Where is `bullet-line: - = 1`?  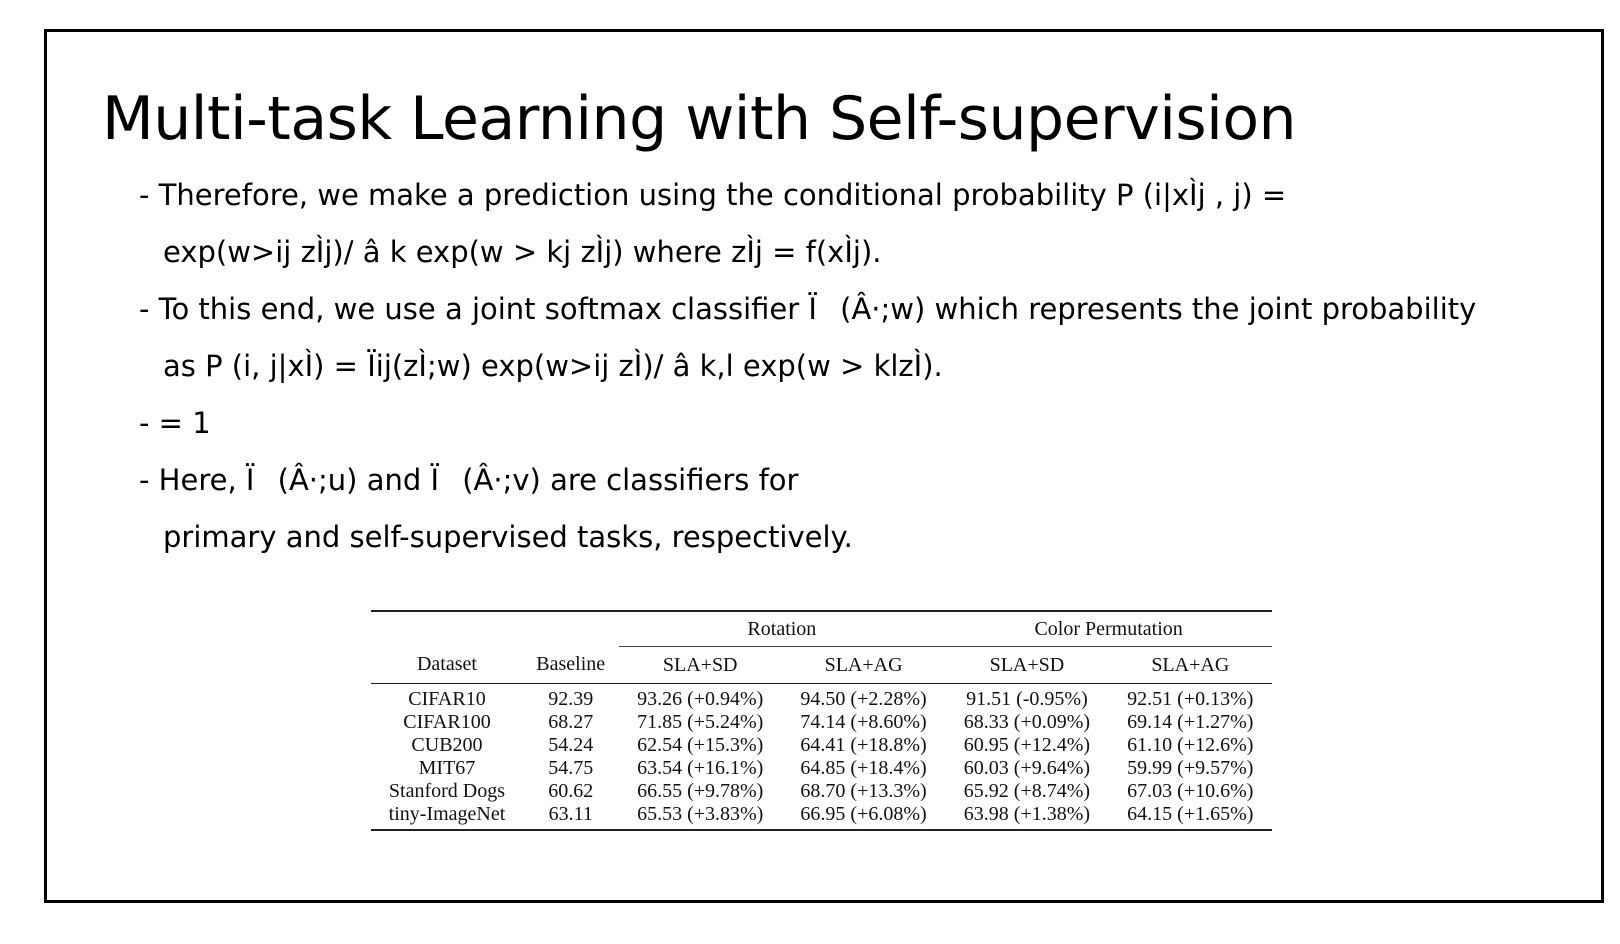 bullet-line: - = 1 is located at coordinates (807, 423).